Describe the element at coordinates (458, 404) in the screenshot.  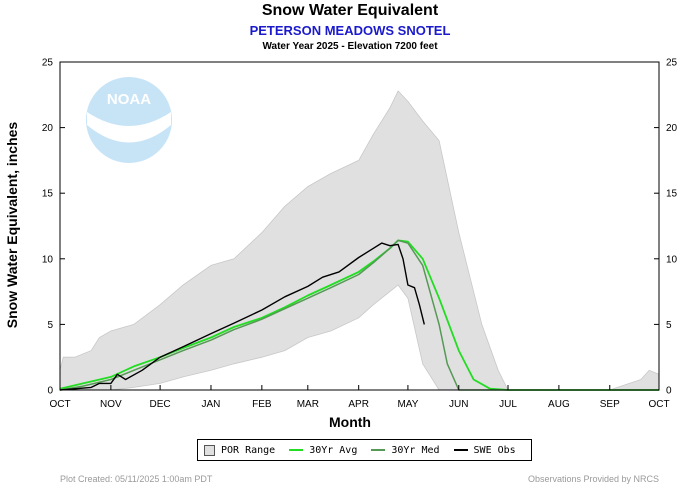
I see `x-tick-label: JUN` at that location.